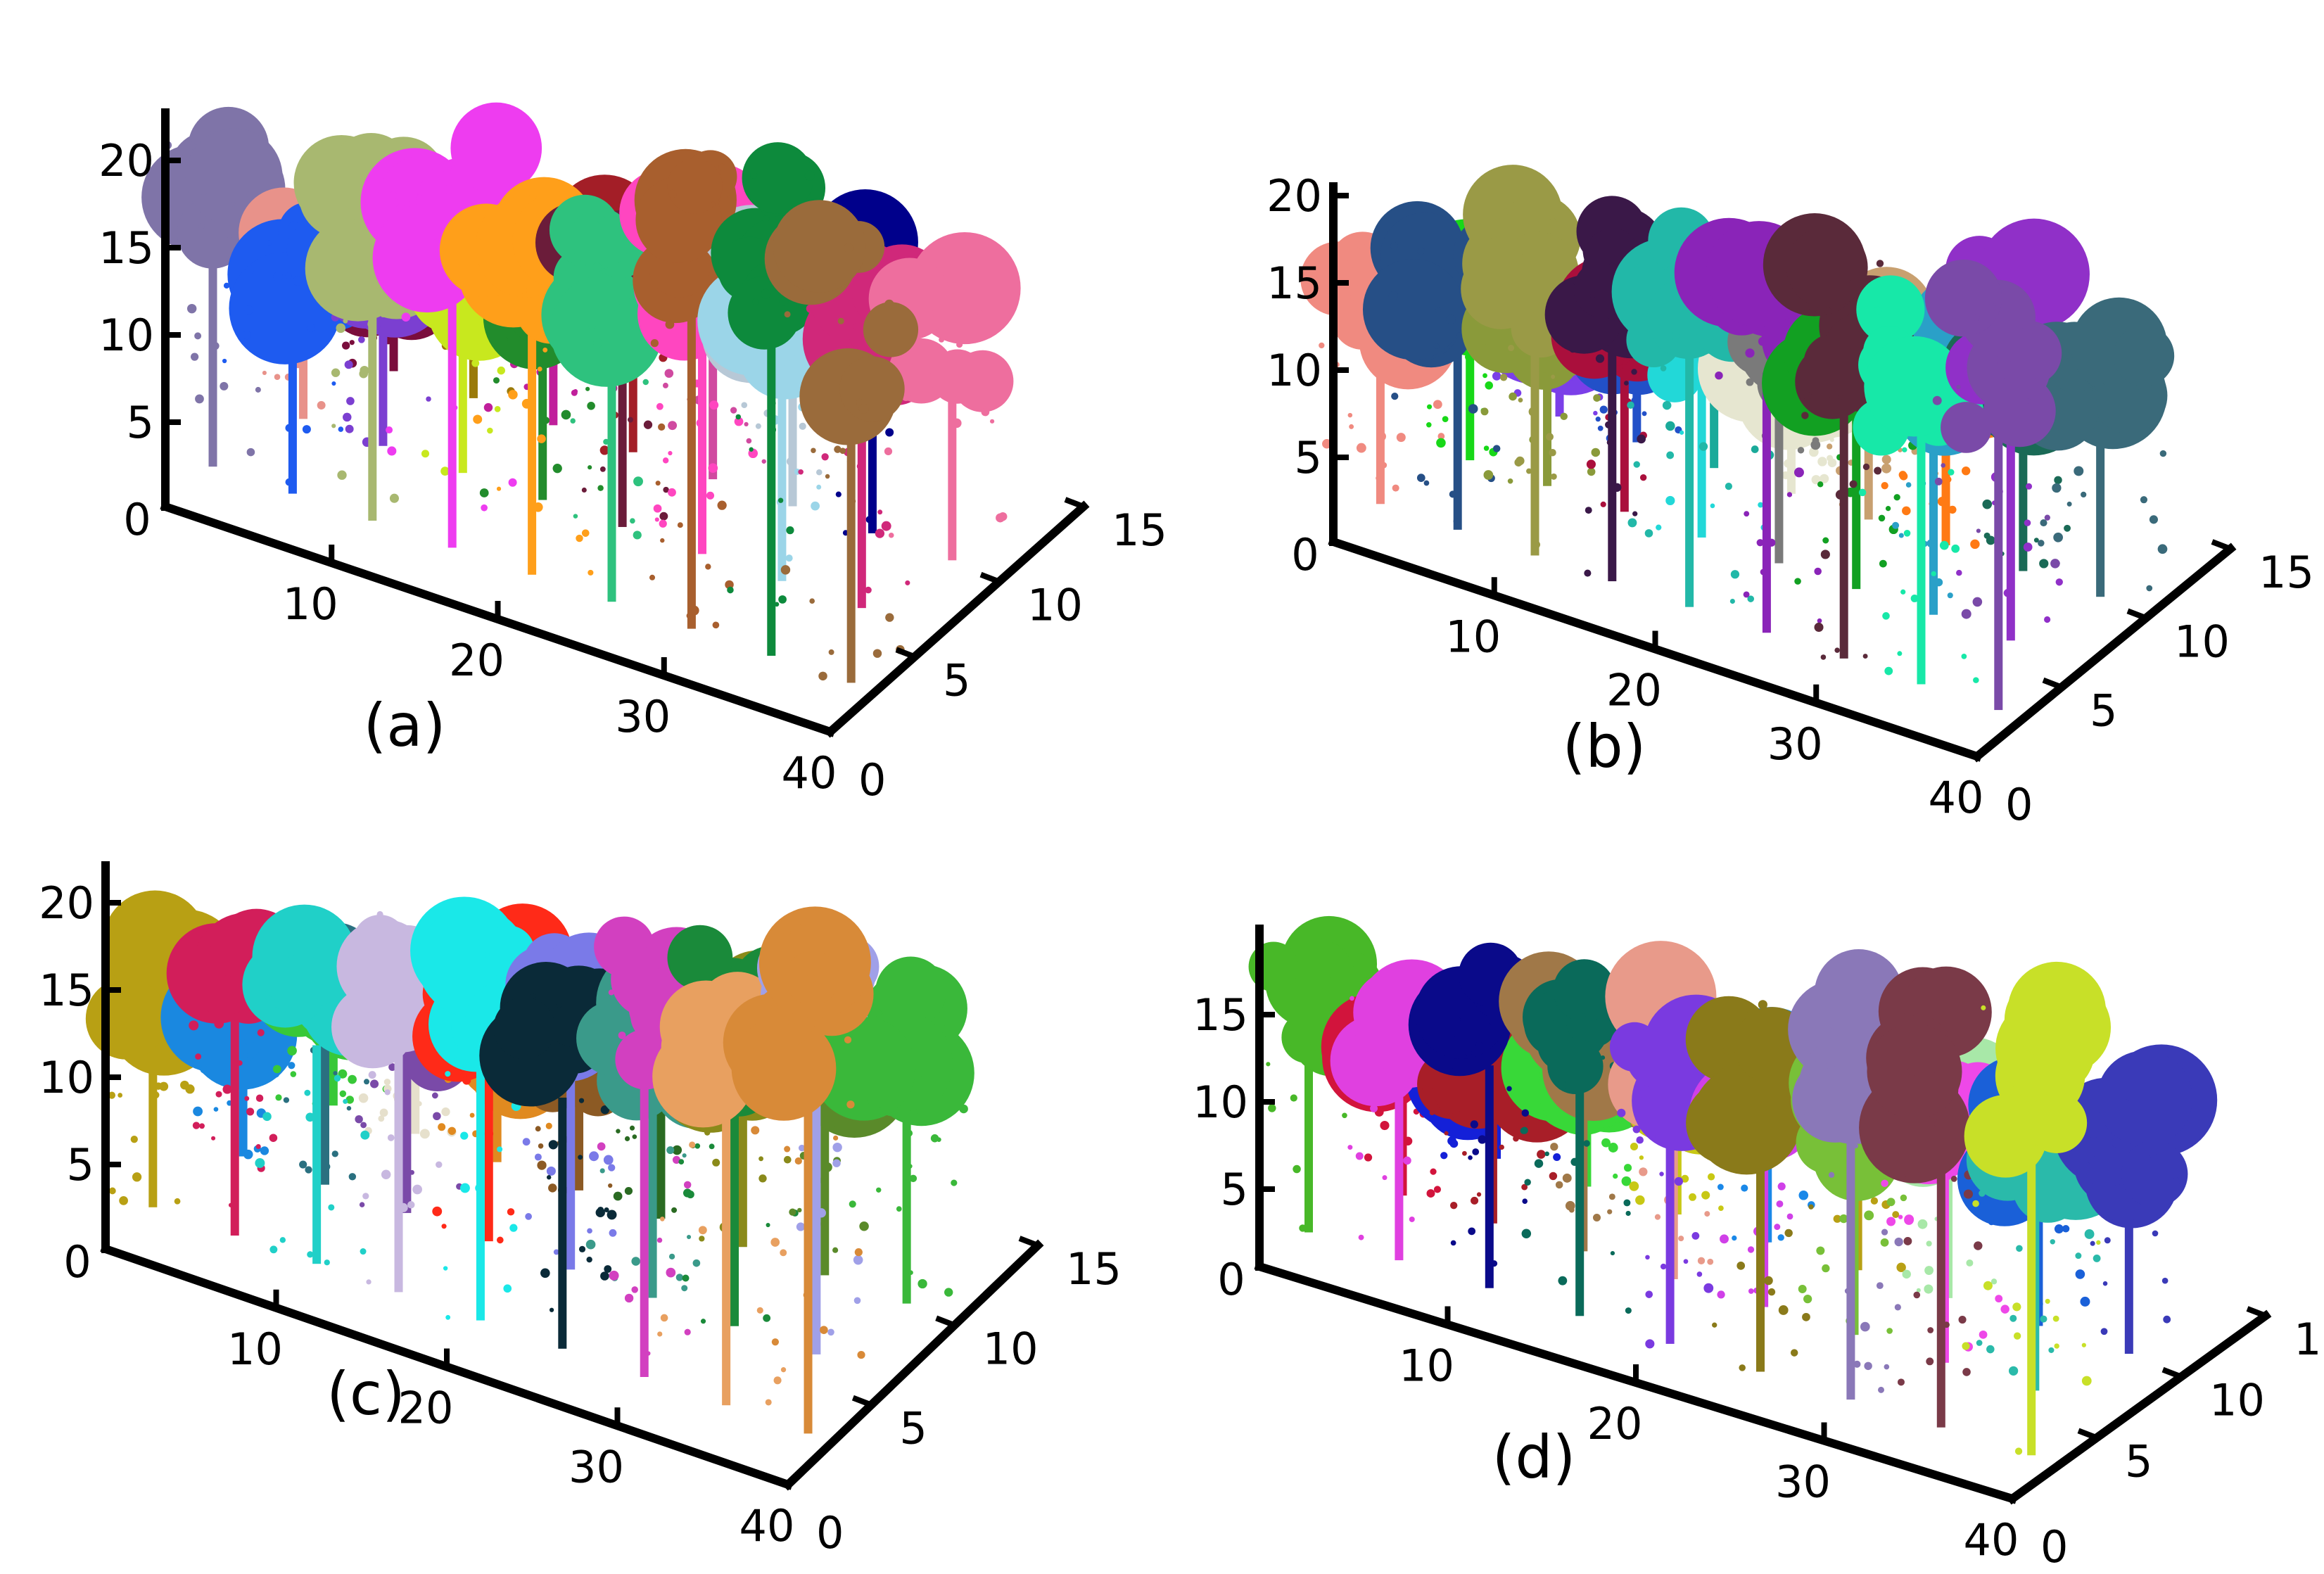 The height and width of the screenshot is (1574, 2324). What do you see at coordinates (1220, 1103) in the screenshot?
I see `vertical-tick-label: 10` at bounding box center [1220, 1103].